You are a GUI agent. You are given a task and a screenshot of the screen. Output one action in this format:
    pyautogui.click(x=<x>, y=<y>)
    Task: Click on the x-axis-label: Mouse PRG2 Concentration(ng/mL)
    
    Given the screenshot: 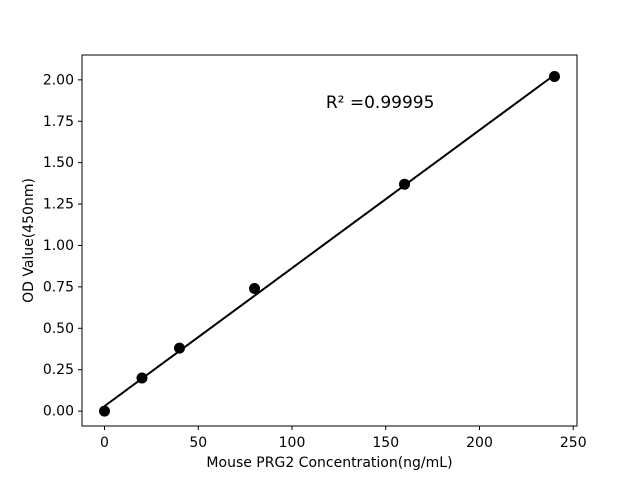 What is the action you would take?
    pyautogui.click(x=329, y=463)
    